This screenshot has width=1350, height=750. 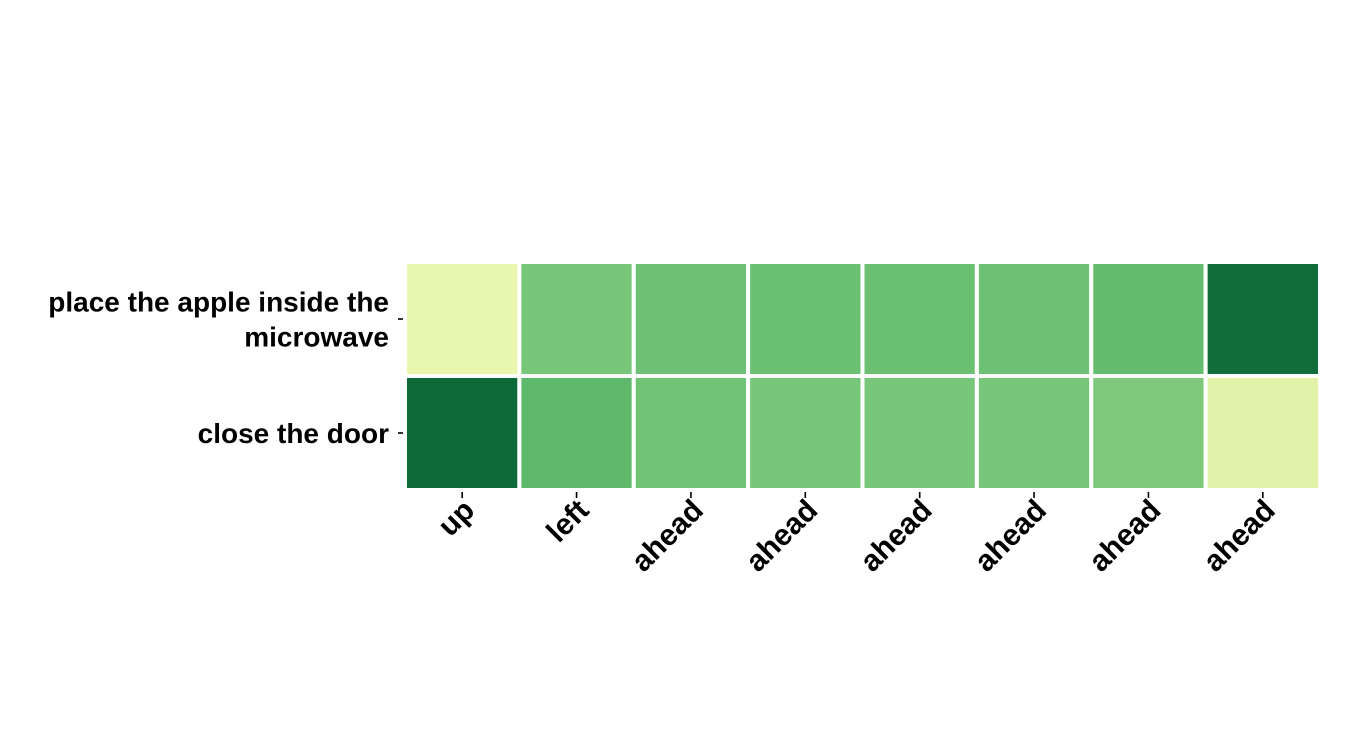 What do you see at coordinates (576, 319) in the screenshot?
I see `heatmap-cell-r0-c1` at bounding box center [576, 319].